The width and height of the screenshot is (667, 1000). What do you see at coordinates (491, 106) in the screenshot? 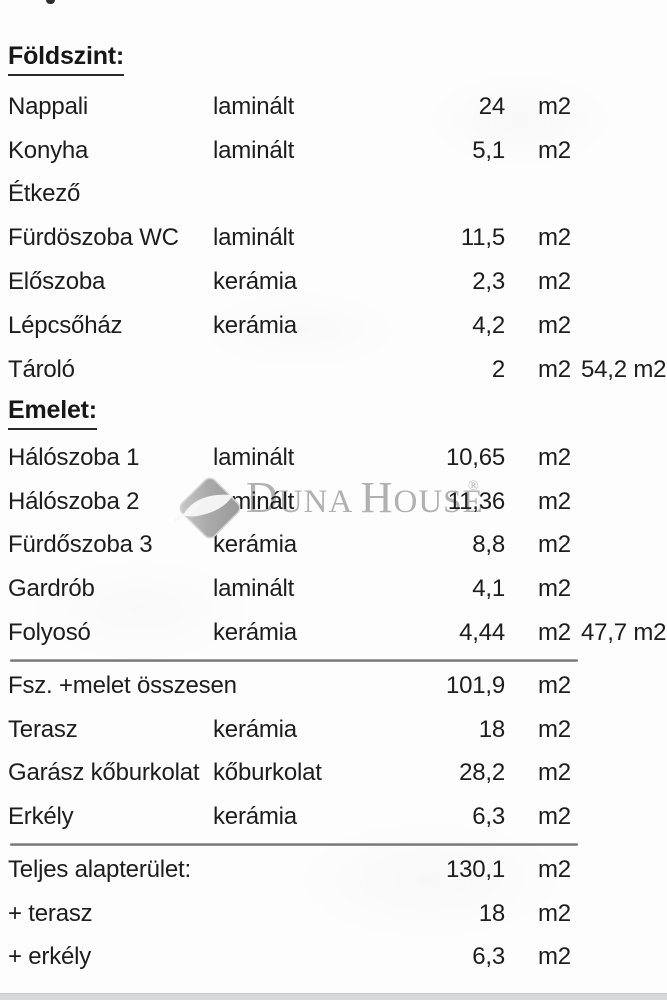
I see `area-value-cell: 24` at bounding box center [491, 106].